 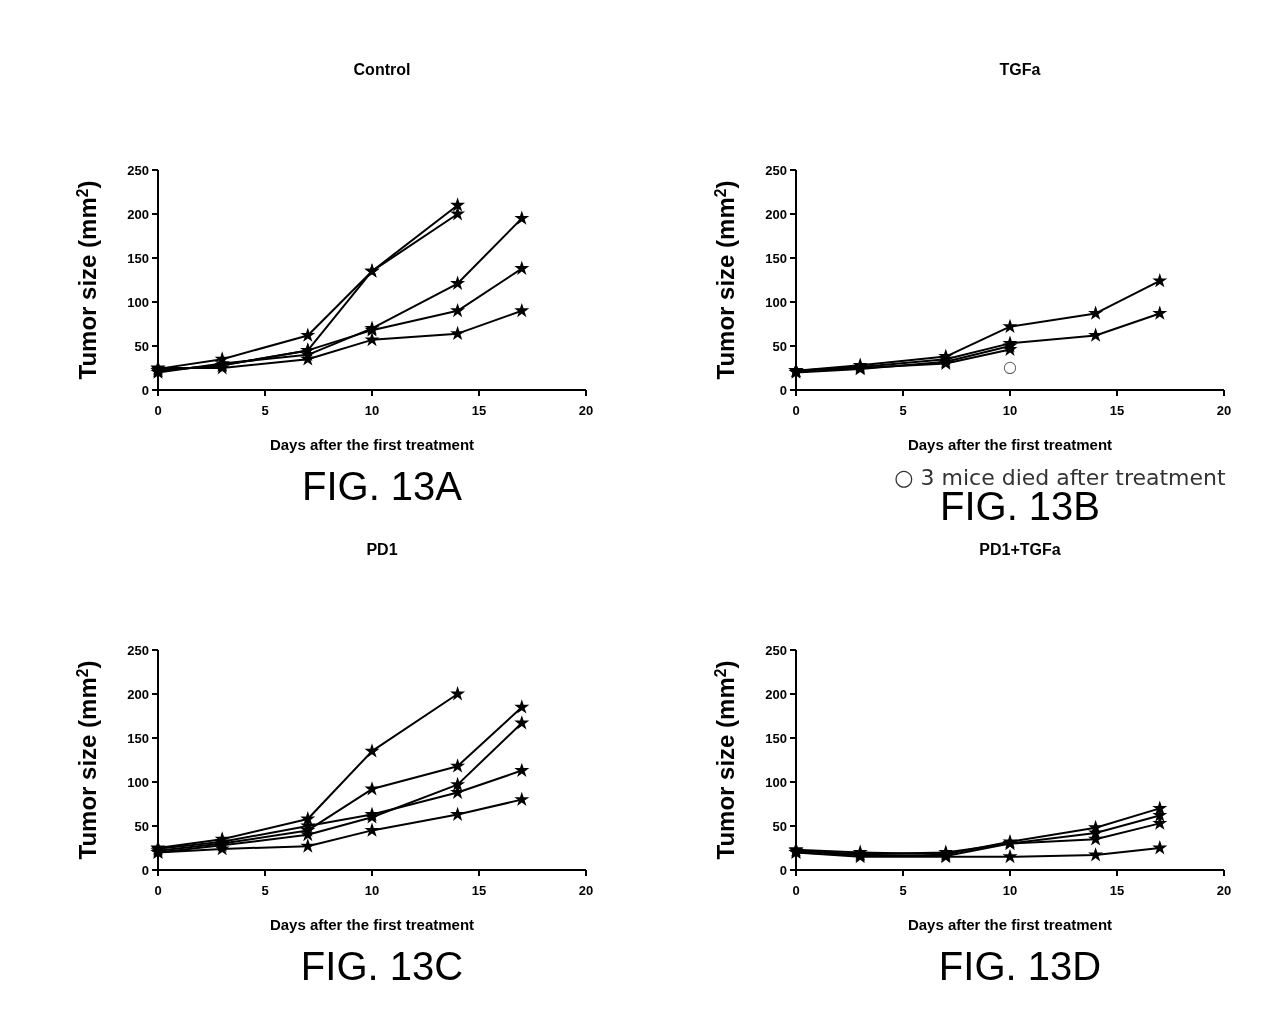 I want to click on chart-title: TGFa, so click(x=1020, y=69).